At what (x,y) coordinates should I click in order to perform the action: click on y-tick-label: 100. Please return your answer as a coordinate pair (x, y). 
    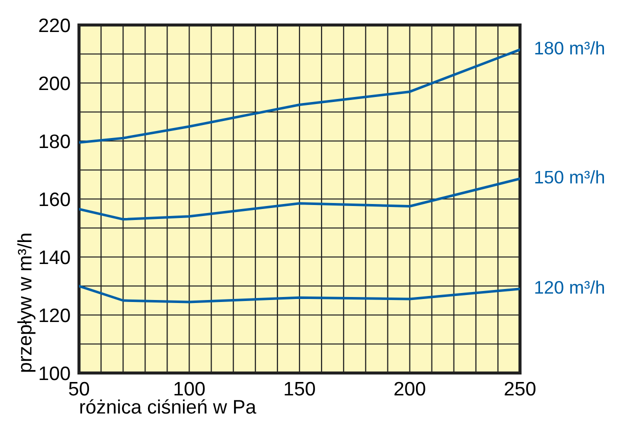
    Looking at the image, I should click on (55, 373).